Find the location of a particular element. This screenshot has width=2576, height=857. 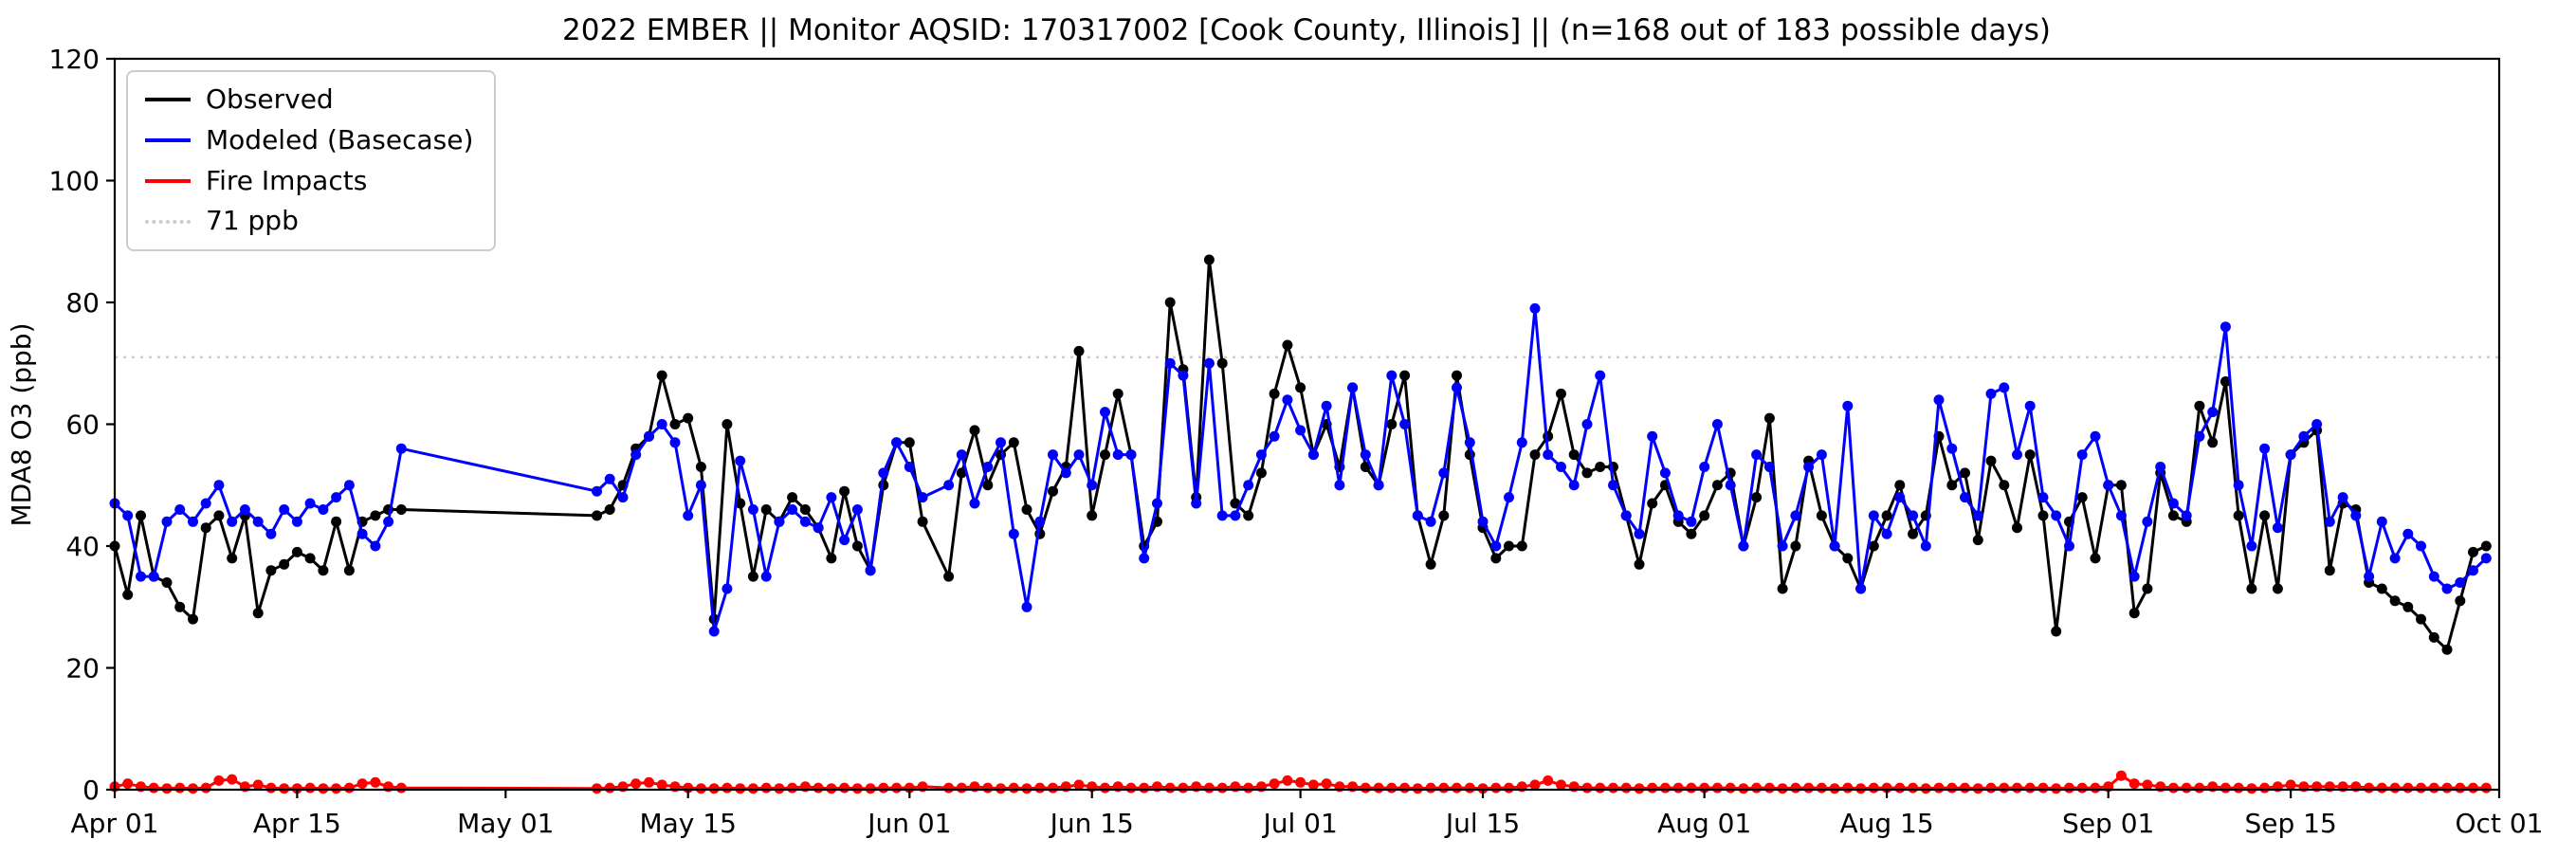

x-tick-label: Sep 15 is located at coordinates (2290, 823).